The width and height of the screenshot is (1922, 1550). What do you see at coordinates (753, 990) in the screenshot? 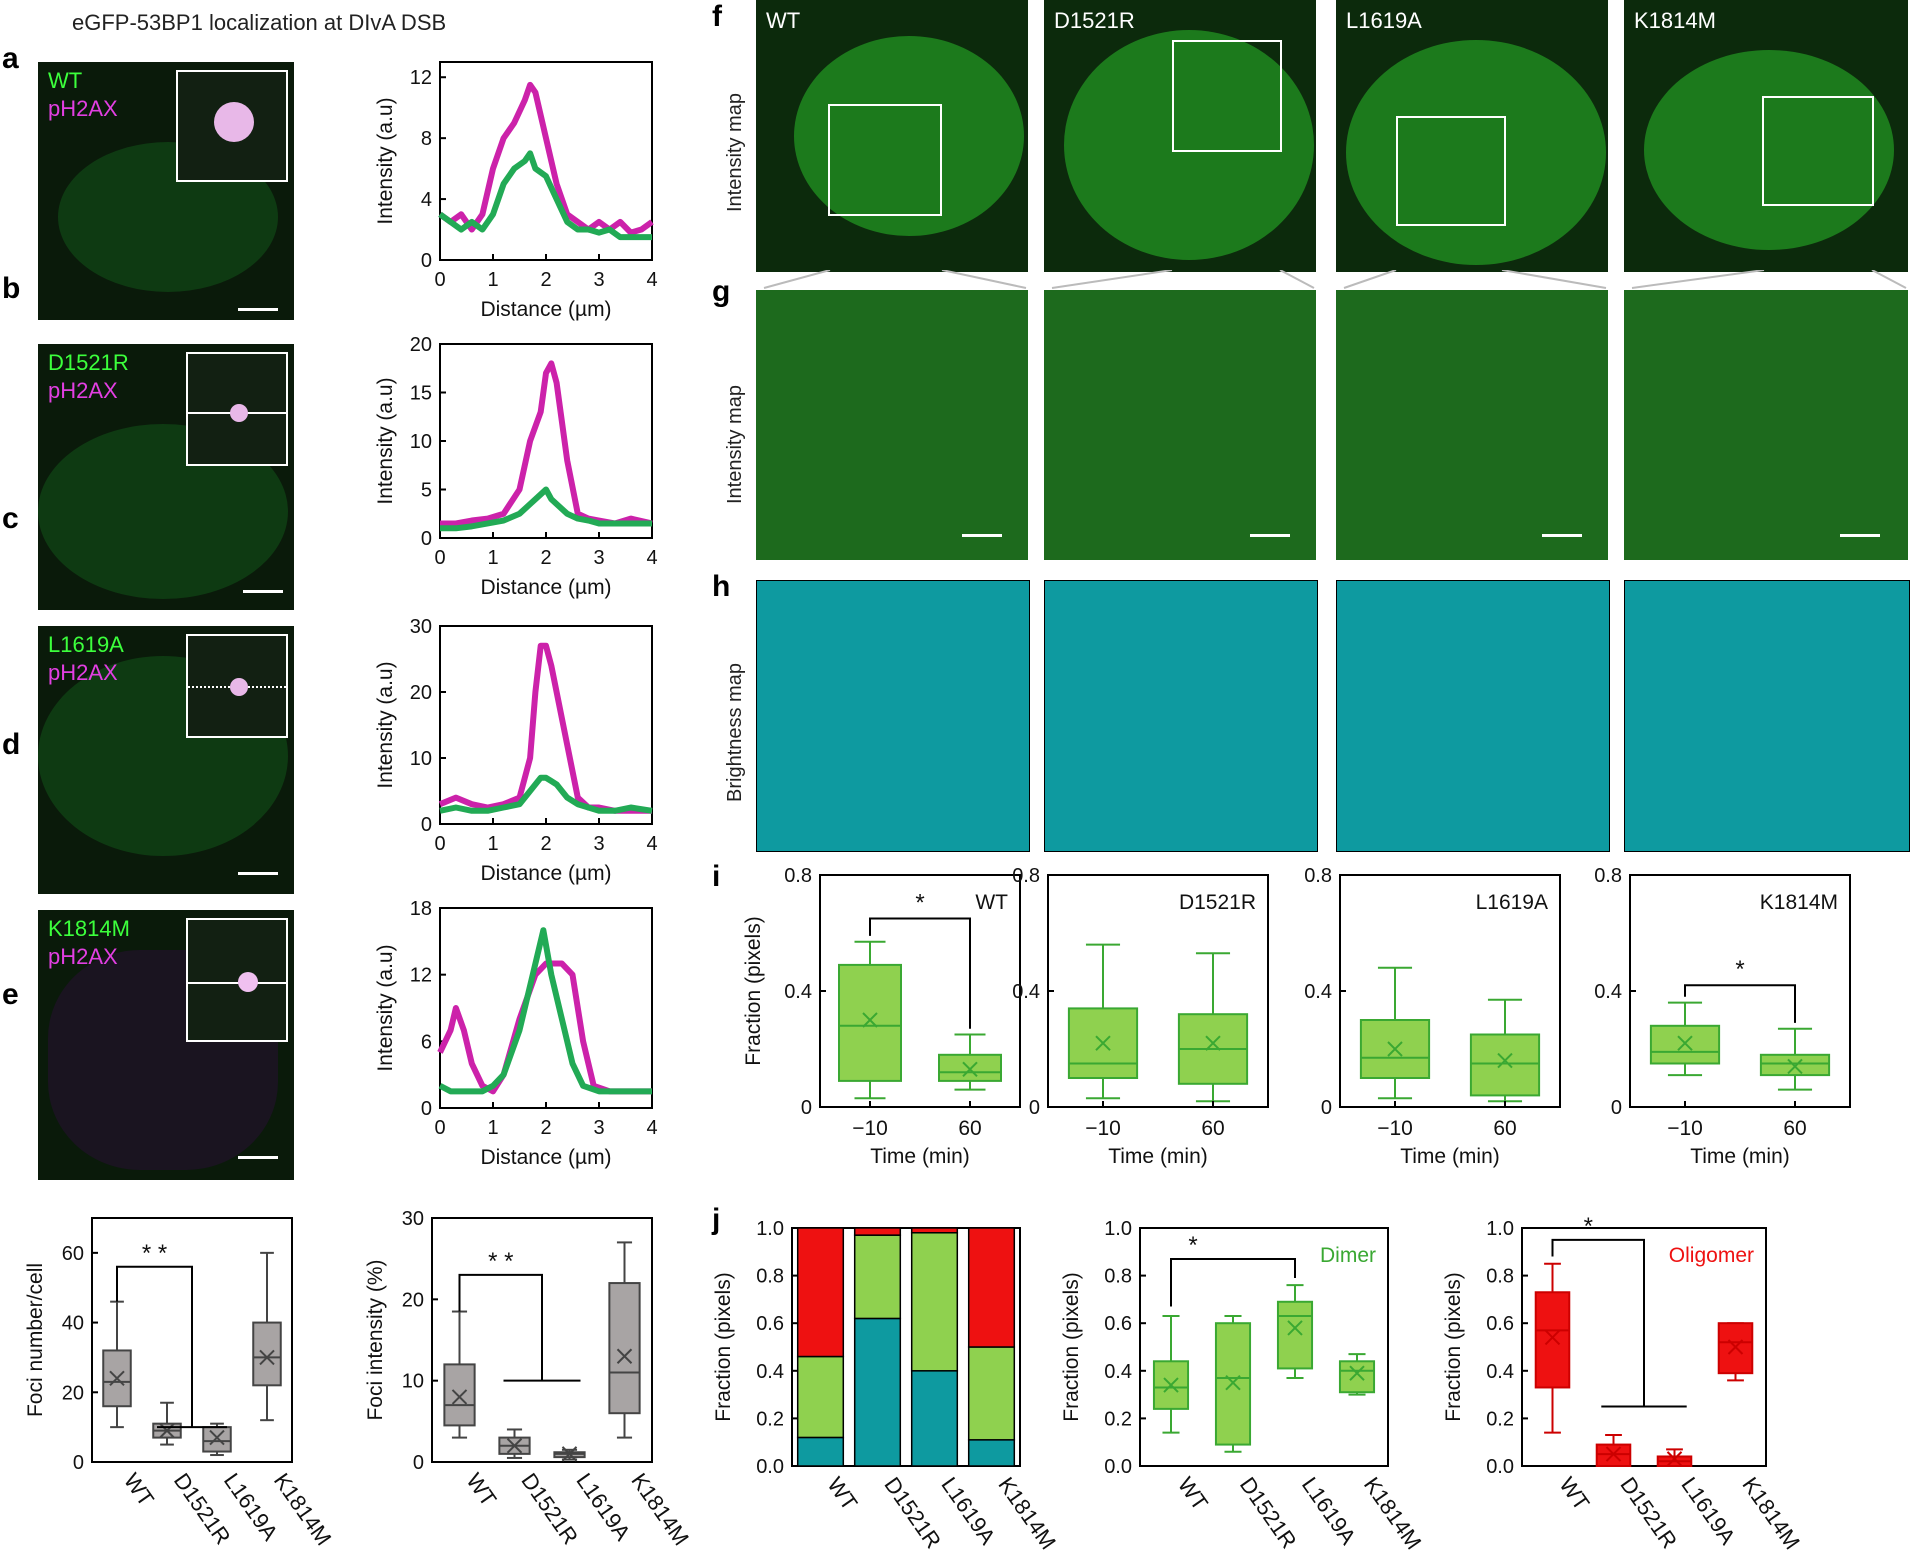
I see `y-axis-label: Fraction (pixels)` at bounding box center [753, 990].